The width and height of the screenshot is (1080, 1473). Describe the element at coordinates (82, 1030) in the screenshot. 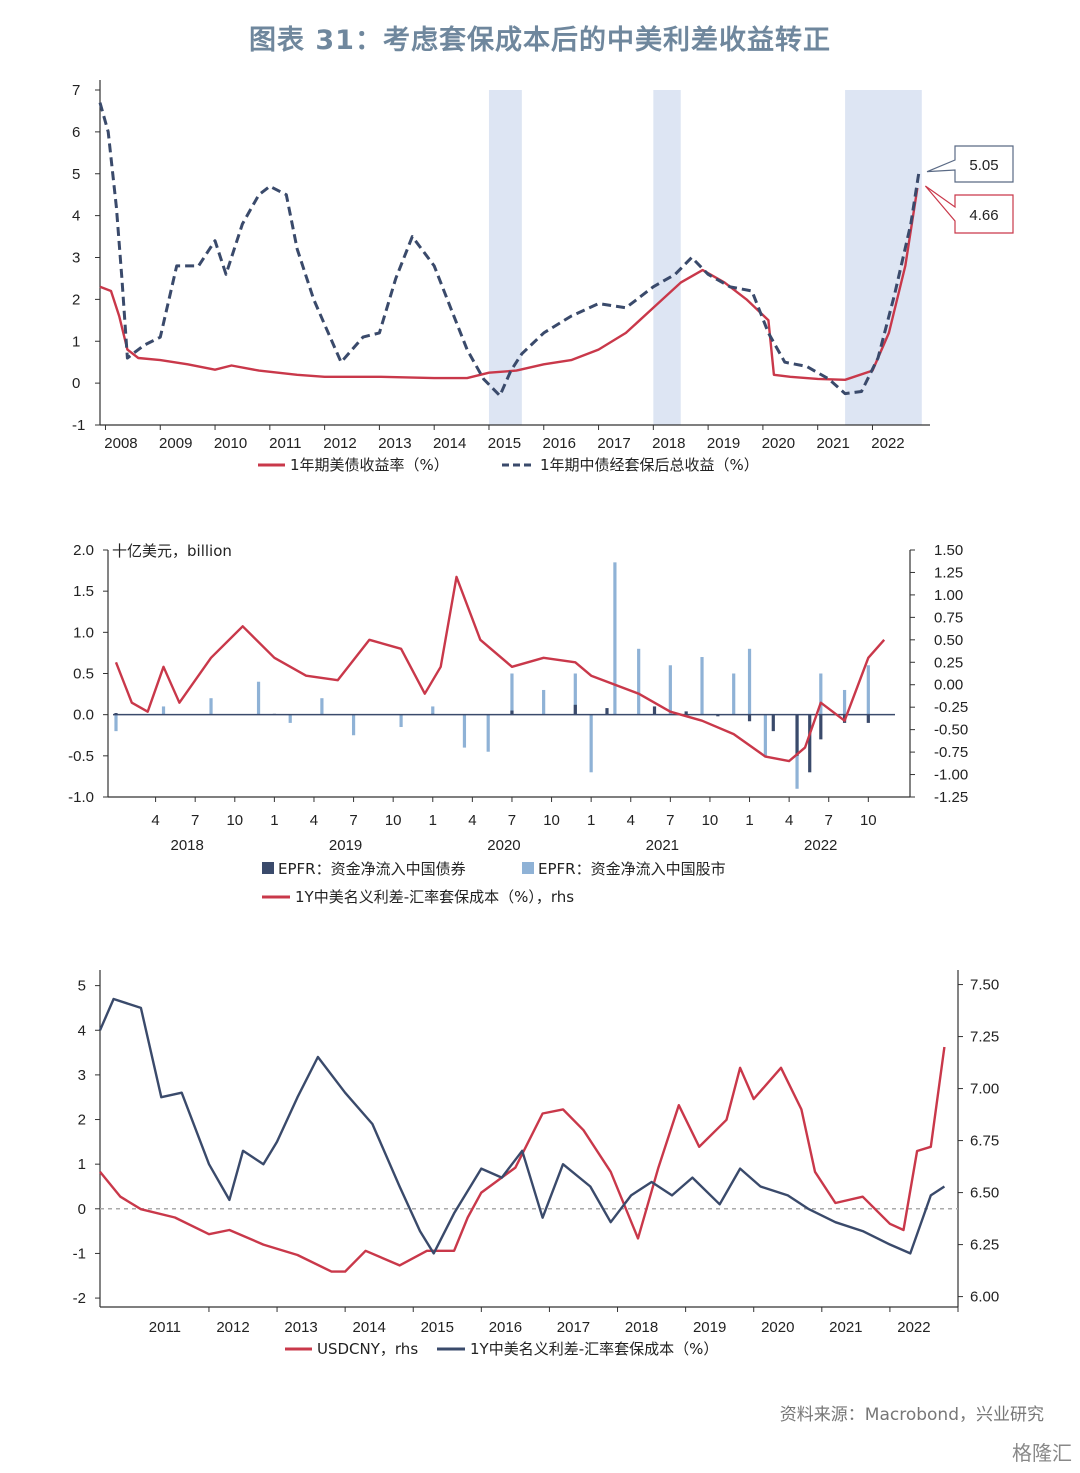

I see `y-tick-label: 4` at that location.